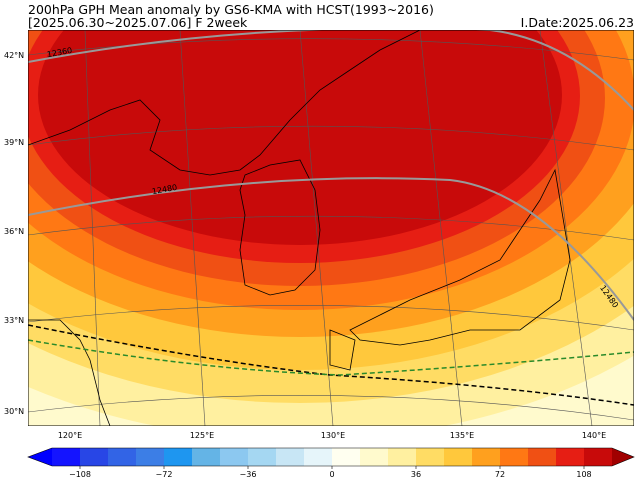 This screenshot has height=484, width=639. I want to click on lon-label: 125°E, so click(202, 435).